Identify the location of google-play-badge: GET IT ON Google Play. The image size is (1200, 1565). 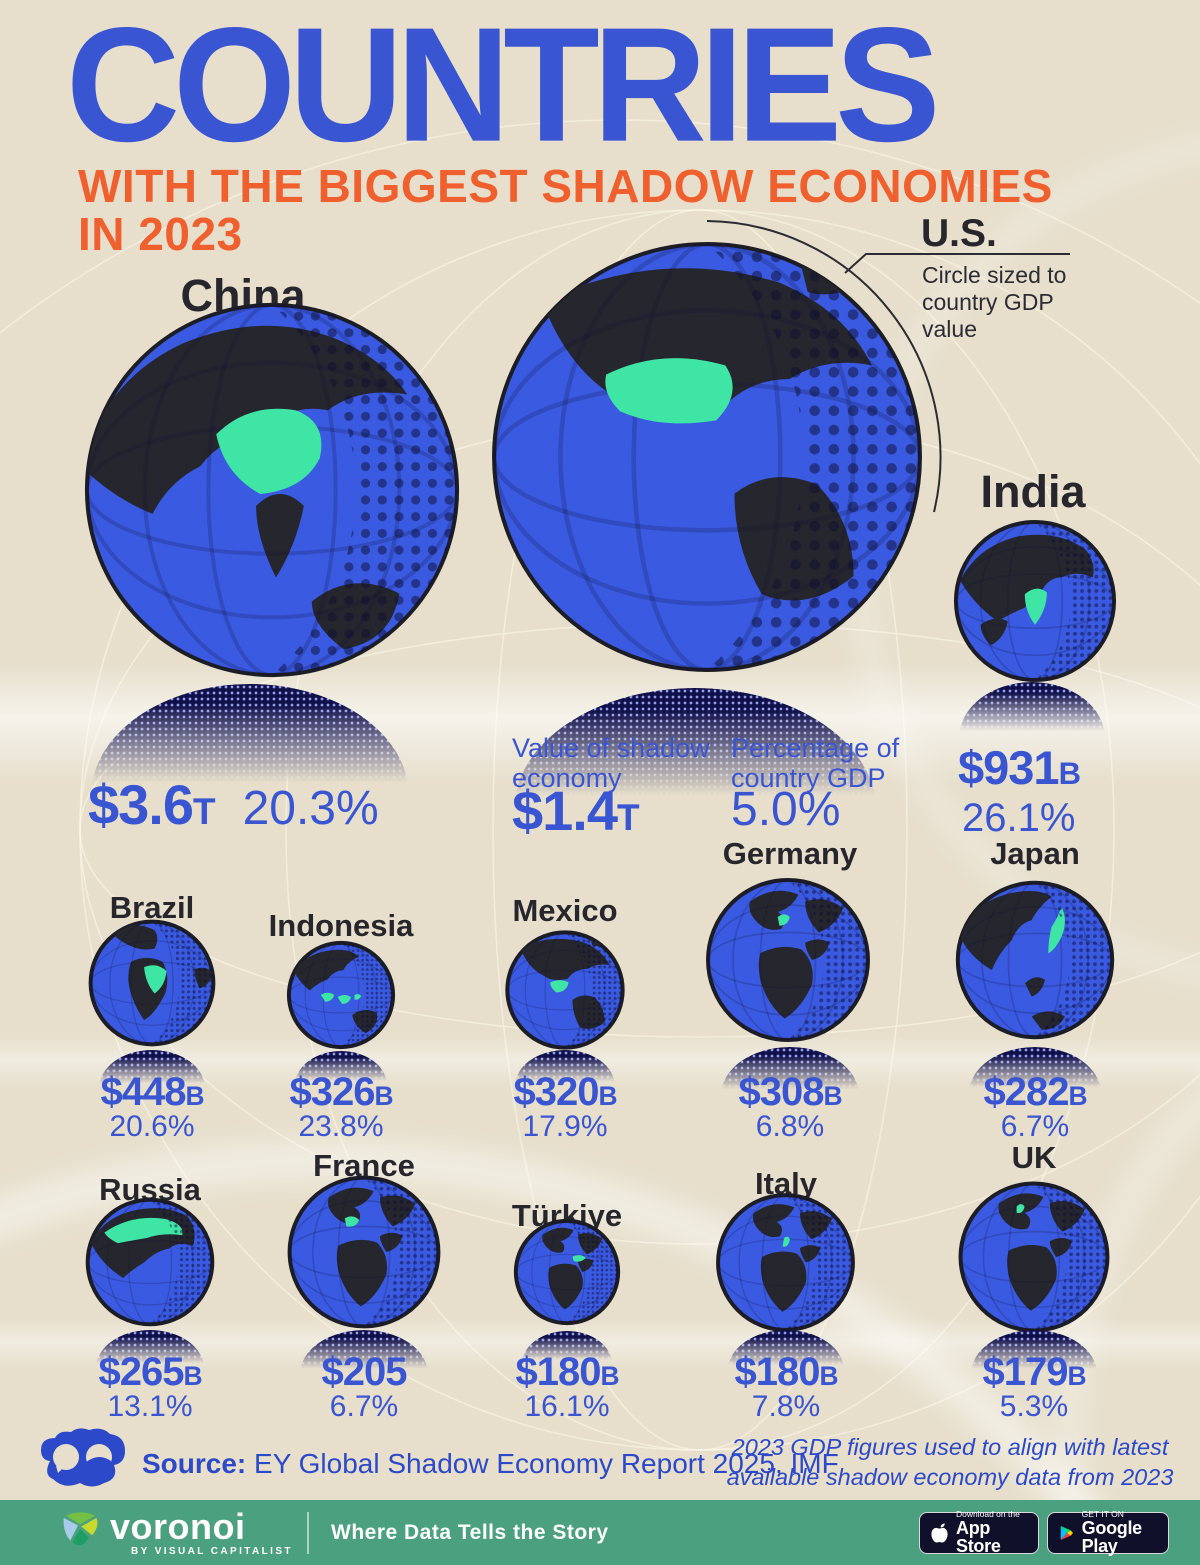
(1108, 1532).